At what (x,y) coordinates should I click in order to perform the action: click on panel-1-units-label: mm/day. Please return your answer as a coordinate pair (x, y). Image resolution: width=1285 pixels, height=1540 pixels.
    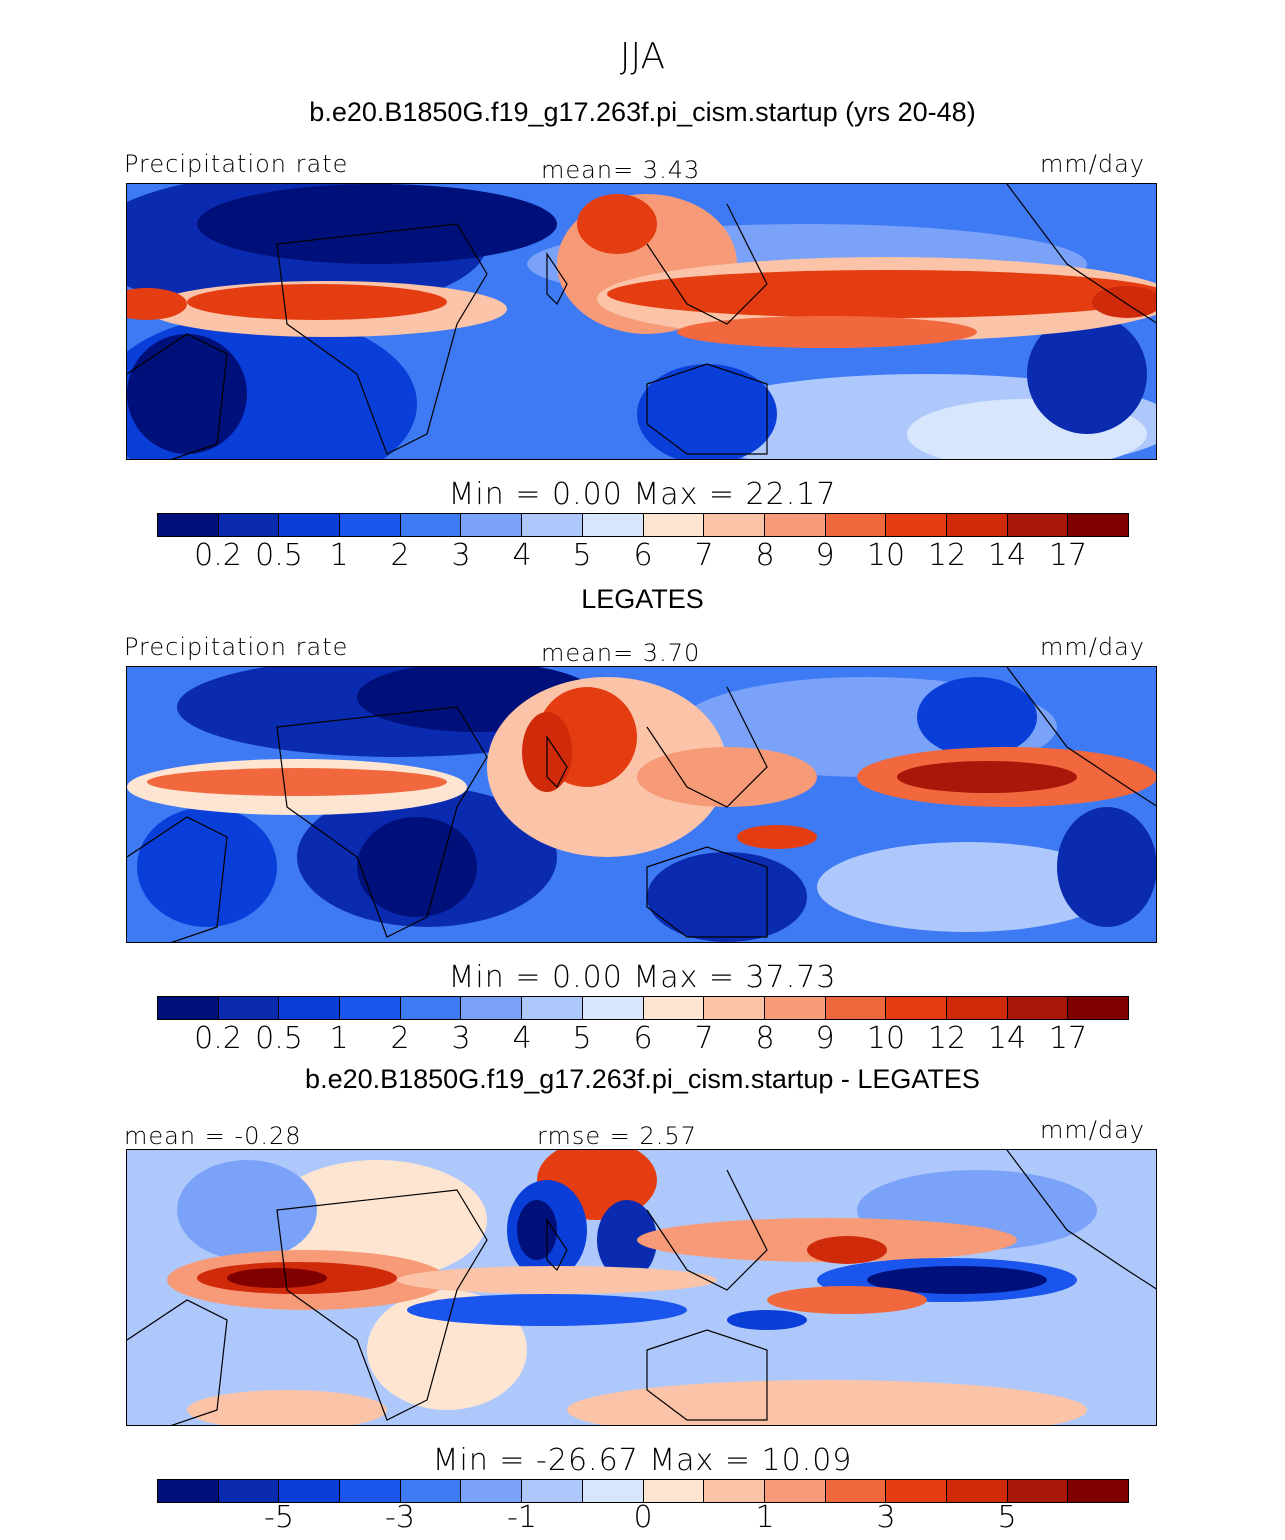
    Looking at the image, I should click on (1092, 164).